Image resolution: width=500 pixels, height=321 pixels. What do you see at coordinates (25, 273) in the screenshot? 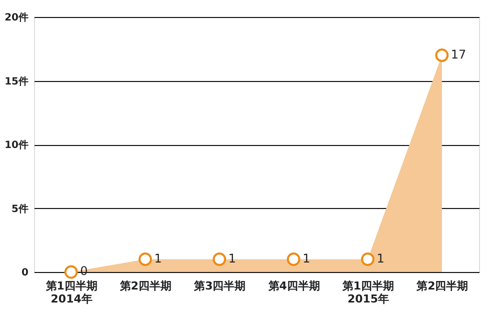
I see `y-tick-label: 0` at bounding box center [25, 273].